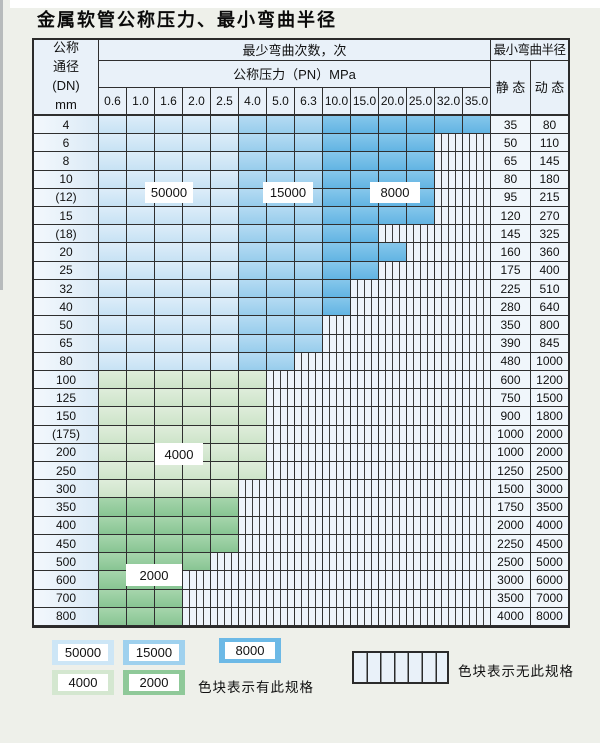  I want to click on dynamic-radius-value: 845, so click(549, 343).